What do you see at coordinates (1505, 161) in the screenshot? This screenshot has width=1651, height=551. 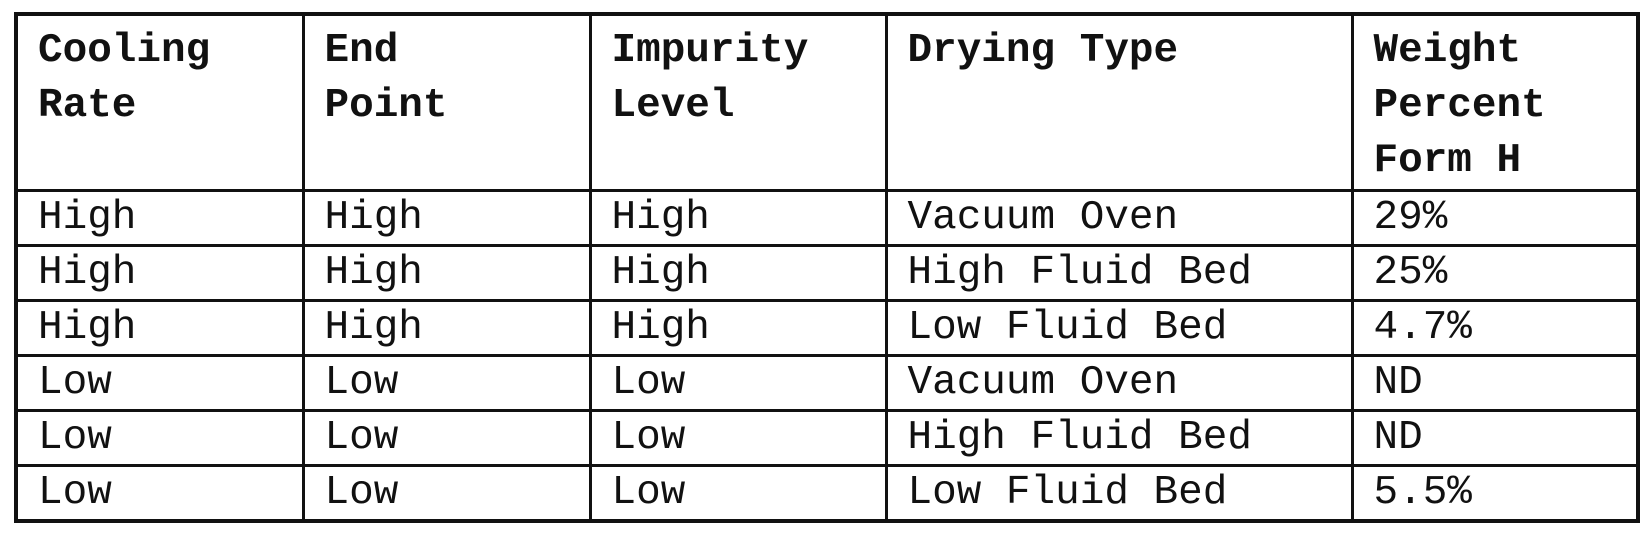 I see `header-text-line: Form H` at bounding box center [1505, 161].